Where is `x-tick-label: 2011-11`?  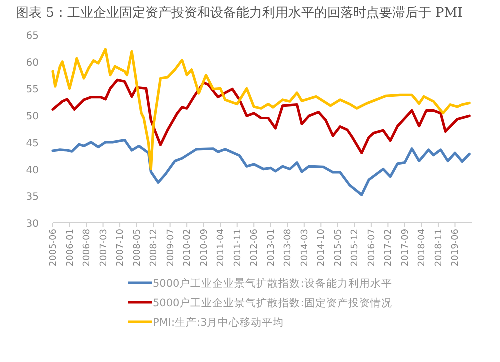
x-tick-label: 2011-11 is located at coordinates (238, 248).